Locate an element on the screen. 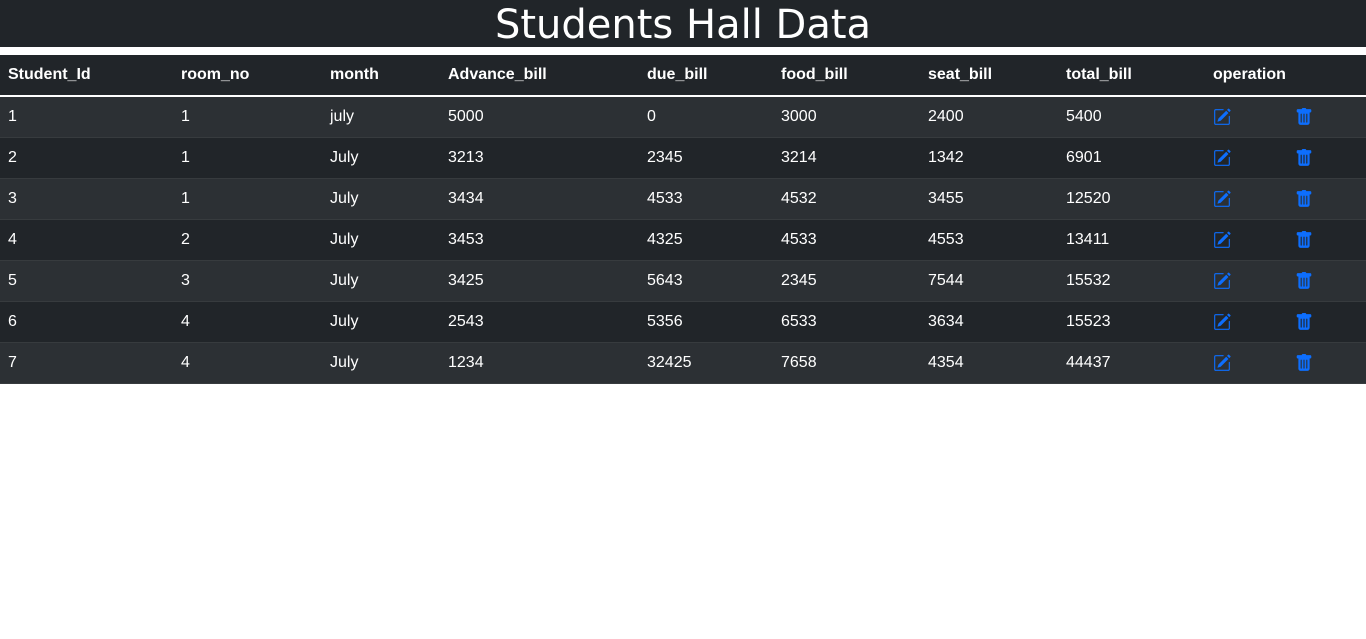  table-row: 1 1 july 5000 0 3000 2400 5400 is located at coordinates (683, 117).